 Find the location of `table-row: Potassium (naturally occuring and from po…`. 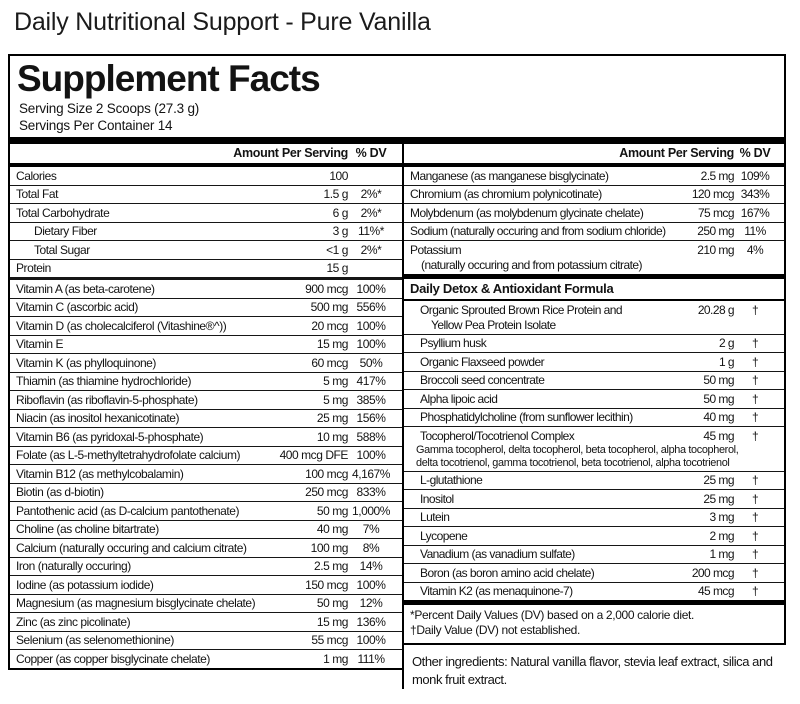

table-row: Potassium (naturally occuring and from po… is located at coordinates (594, 257).